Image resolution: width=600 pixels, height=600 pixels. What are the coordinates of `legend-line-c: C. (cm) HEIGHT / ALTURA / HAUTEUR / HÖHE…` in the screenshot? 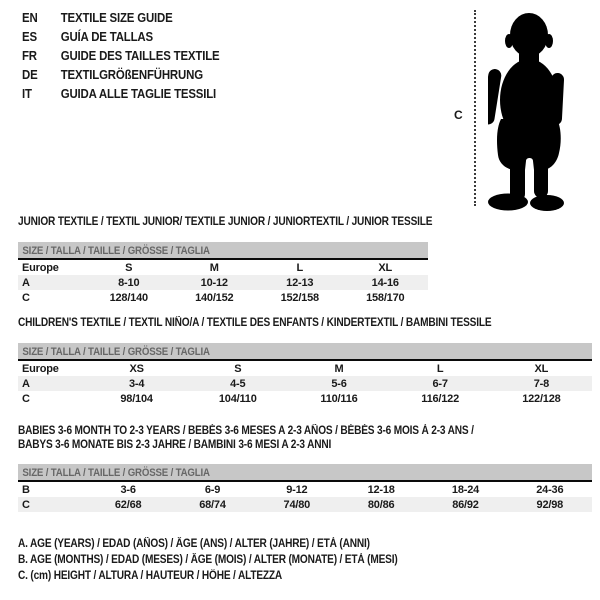 It's located at (150, 576).